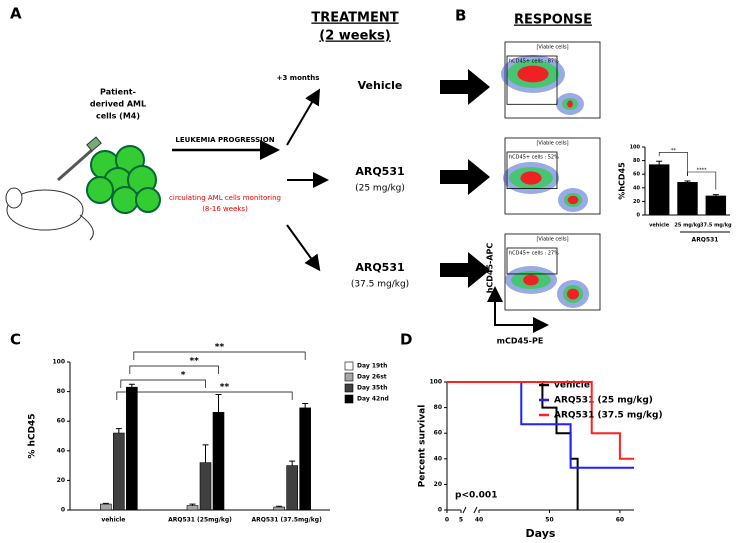 The height and width of the screenshot is (543, 744). What do you see at coordinates (465, 178) in the screenshot?
I see `big-arrows` at bounding box center [465, 178].